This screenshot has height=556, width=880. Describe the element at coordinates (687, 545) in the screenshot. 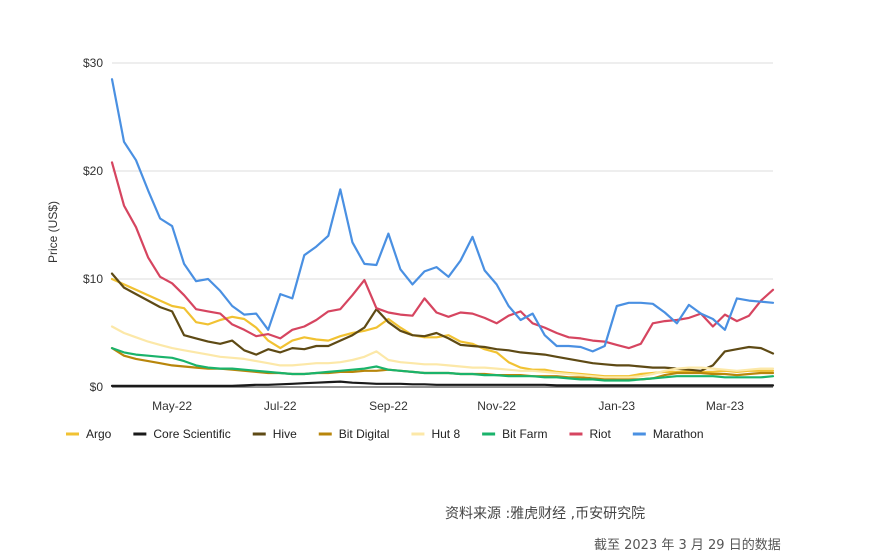

I see `data-date-note: 截至 2023 年 3 月 29 日的数据` at that location.